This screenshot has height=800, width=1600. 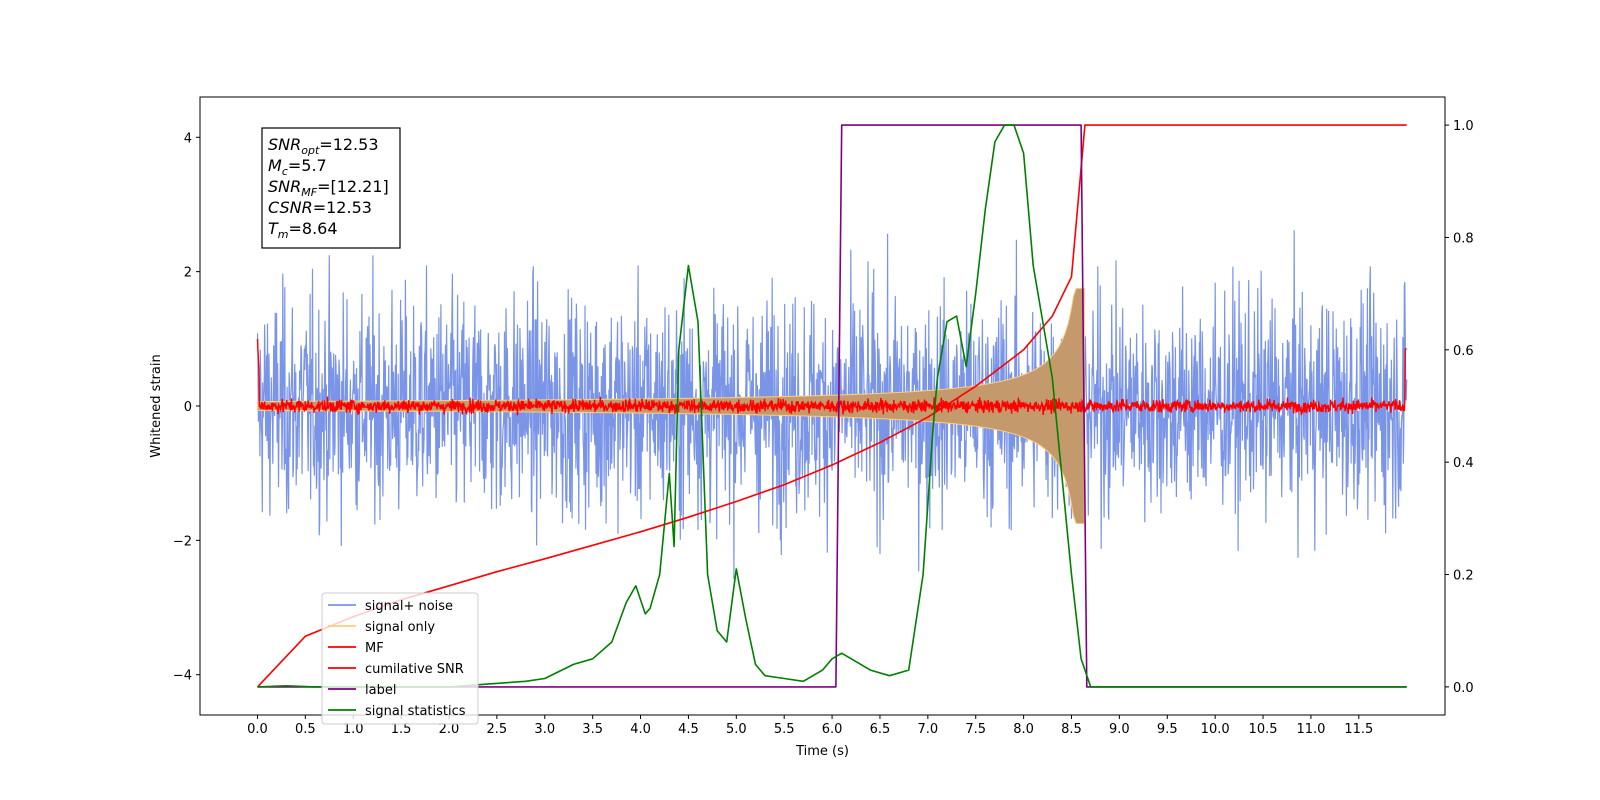 I want to click on x-tick-label: 5.0, so click(x=736, y=729).